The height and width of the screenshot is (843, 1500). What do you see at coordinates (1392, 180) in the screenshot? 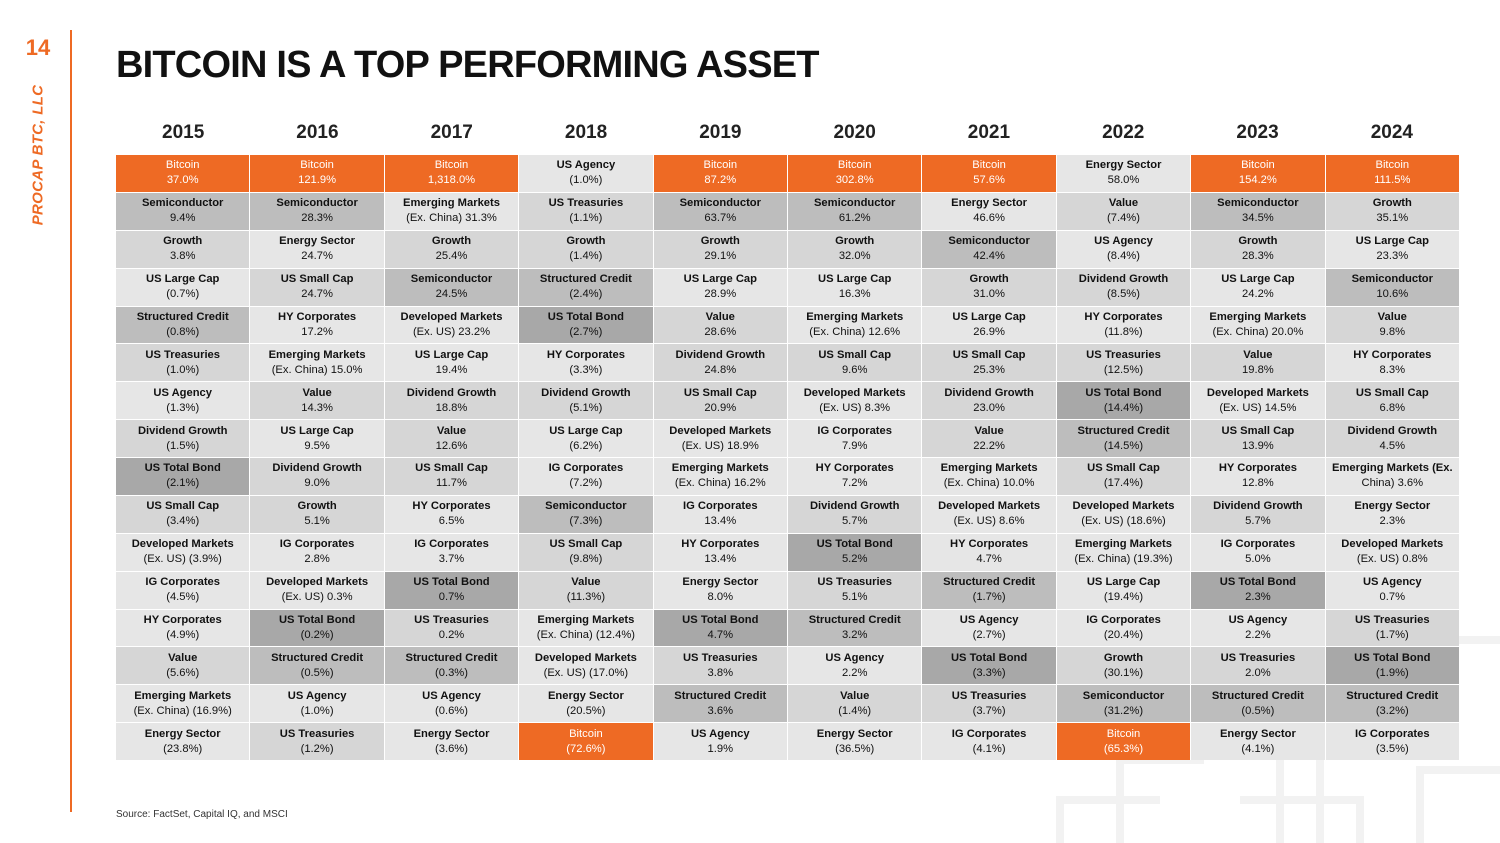
I see `asset-return: 111.5%` at bounding box center [1392, 180].